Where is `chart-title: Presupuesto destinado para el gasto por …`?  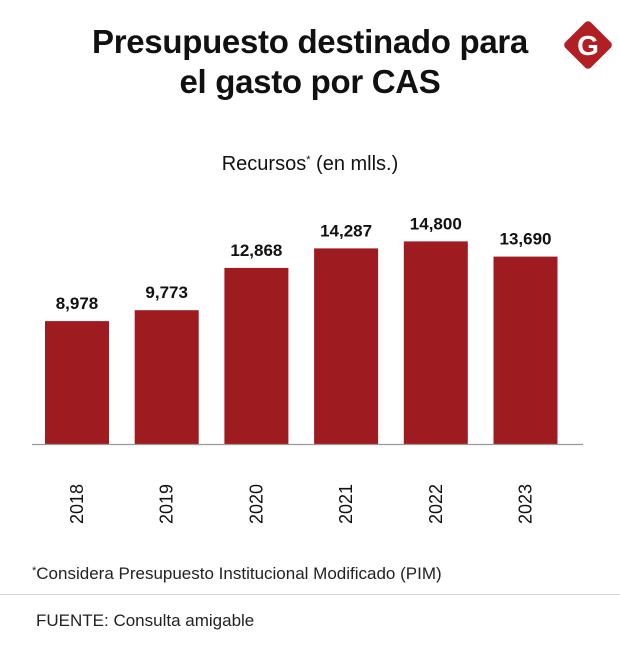 chart-title: Presupuesto destinado para el gasto por … is located at coordinates (310, 62).